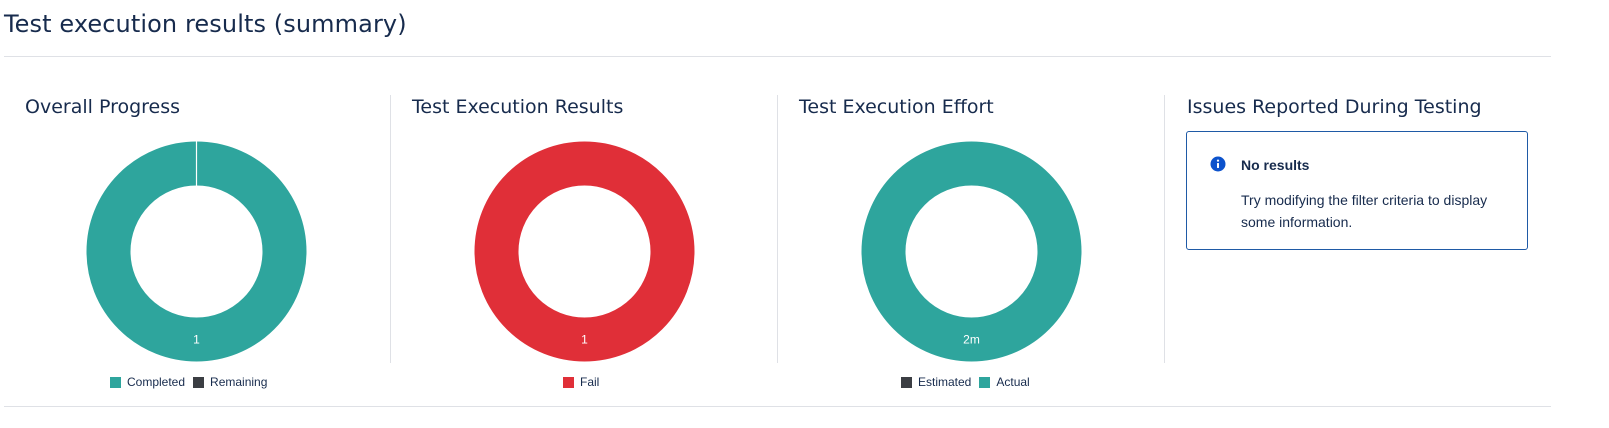 This screenshot has height=428, width=1609. Describe the element at coordinates (590, 382) in the screenshot. I see `legend-label: Fail` at that location.